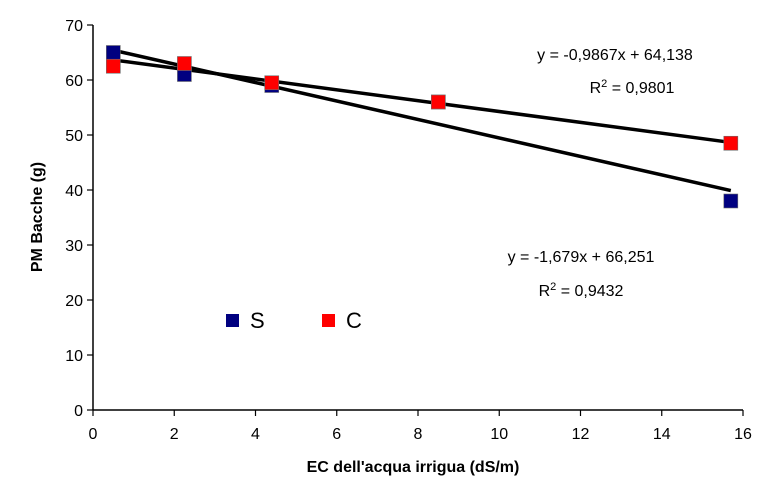 The height and width of the screenshot is (490, 766). Describe the element at coordinates (418, 434) in the screenshot. I see `x-tick-label: 8` at that location.